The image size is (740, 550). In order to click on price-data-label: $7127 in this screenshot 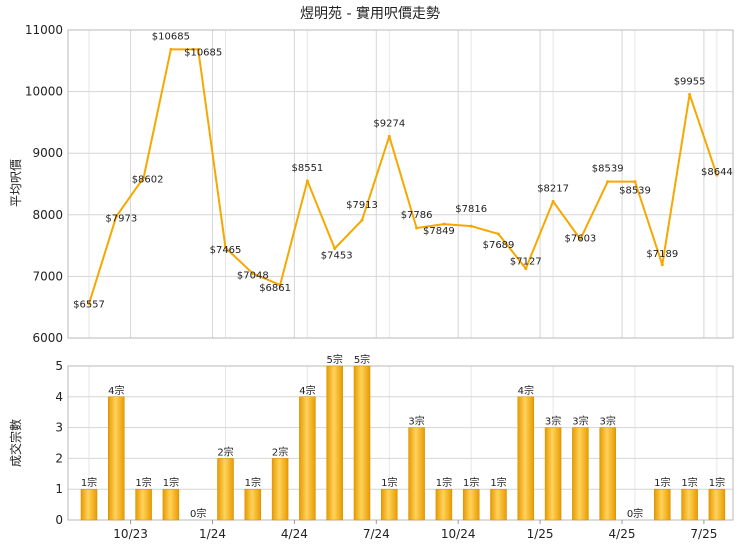, I will do `click(526, 262)`.